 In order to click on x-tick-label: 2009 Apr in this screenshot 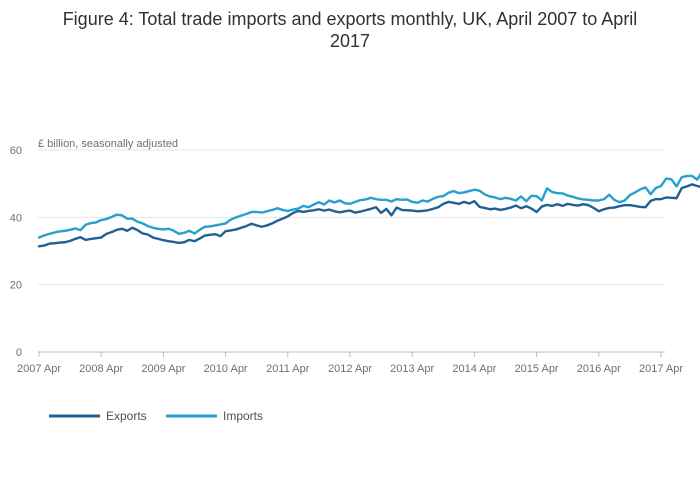, I will do `click(163, 369)`.